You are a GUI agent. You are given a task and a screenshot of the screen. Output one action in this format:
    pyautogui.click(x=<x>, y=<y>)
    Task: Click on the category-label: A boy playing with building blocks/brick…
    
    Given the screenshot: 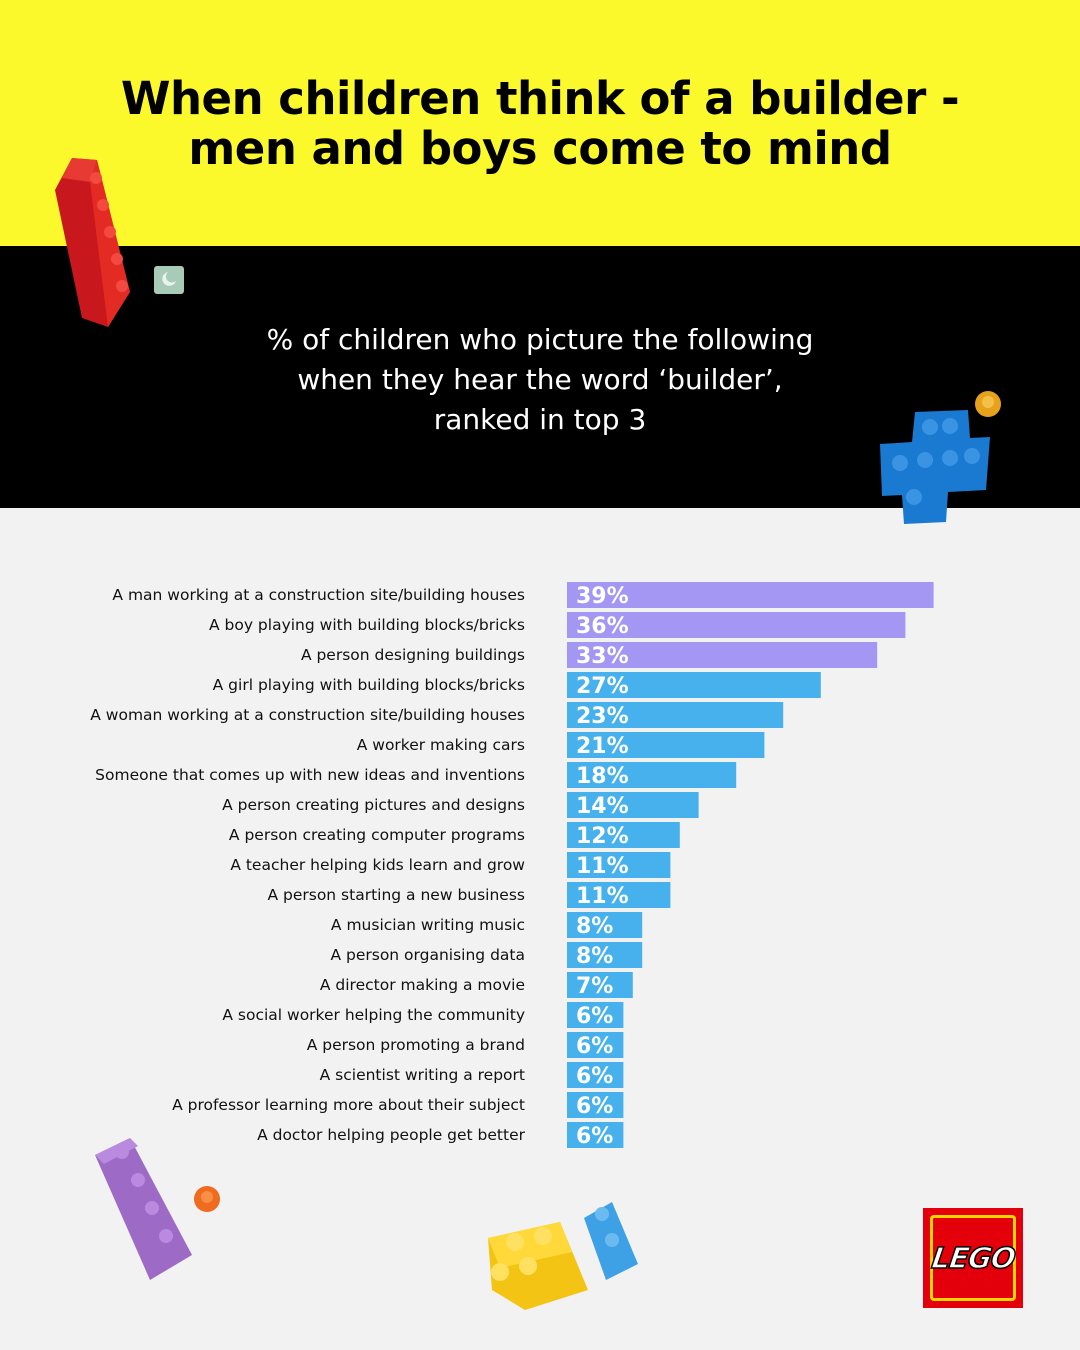 What is the action you would take?
    pyautogui.click(x=367, y=625)
    